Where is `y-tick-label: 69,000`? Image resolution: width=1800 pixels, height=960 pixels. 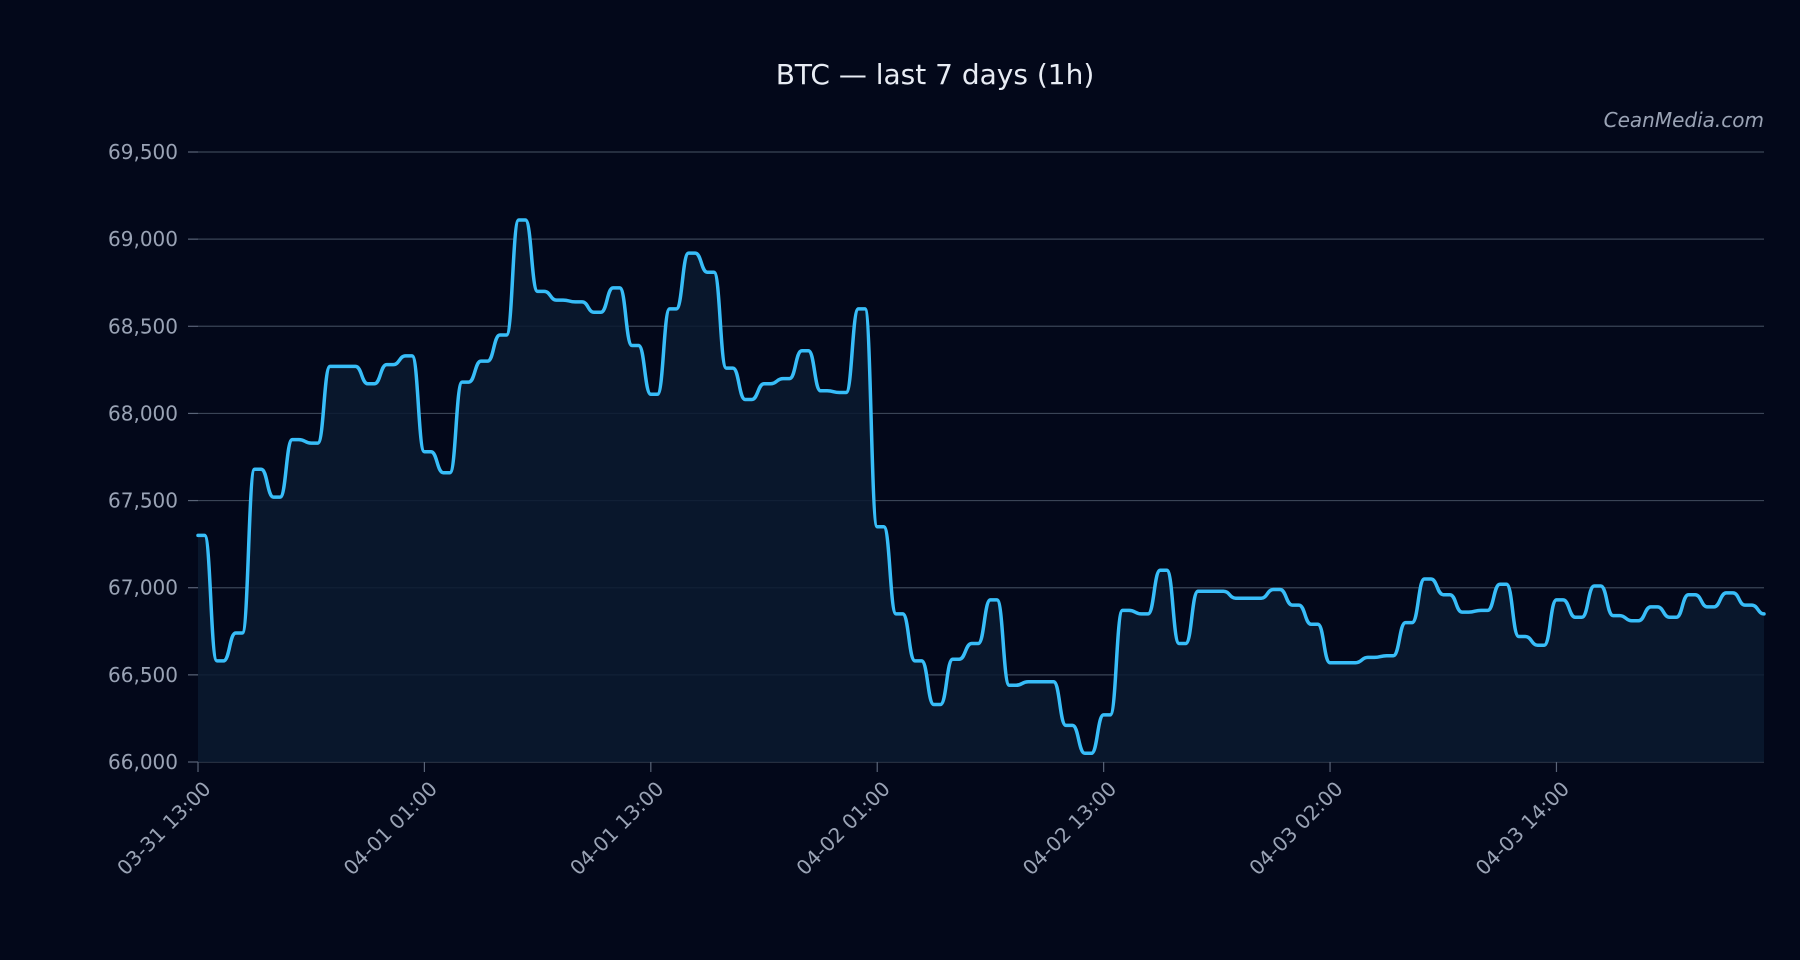 y-tick-label: 69,000 is located at coordinates (143, 239).